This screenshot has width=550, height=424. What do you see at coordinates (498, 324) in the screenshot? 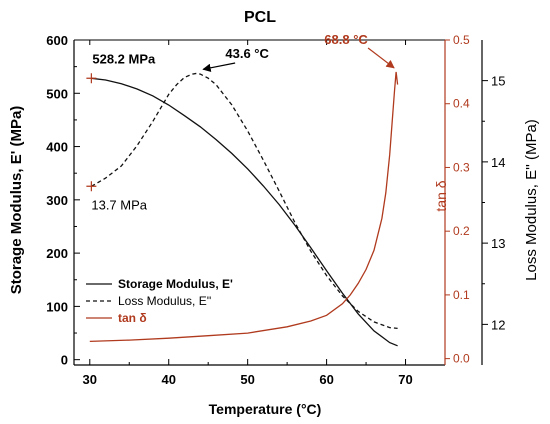
I see `y-right-tick-label: 12` at bounding box center [498, 324].